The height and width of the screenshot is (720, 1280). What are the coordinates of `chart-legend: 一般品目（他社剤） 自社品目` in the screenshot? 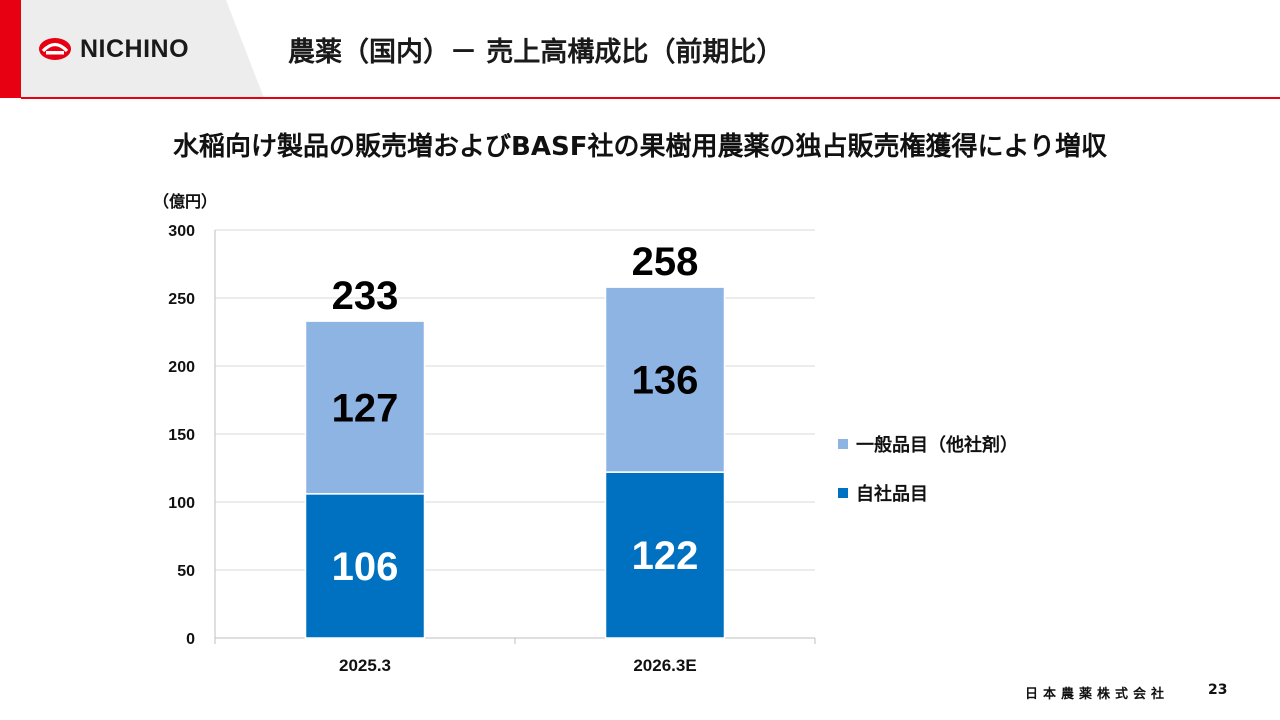 It's located at (928, 481).